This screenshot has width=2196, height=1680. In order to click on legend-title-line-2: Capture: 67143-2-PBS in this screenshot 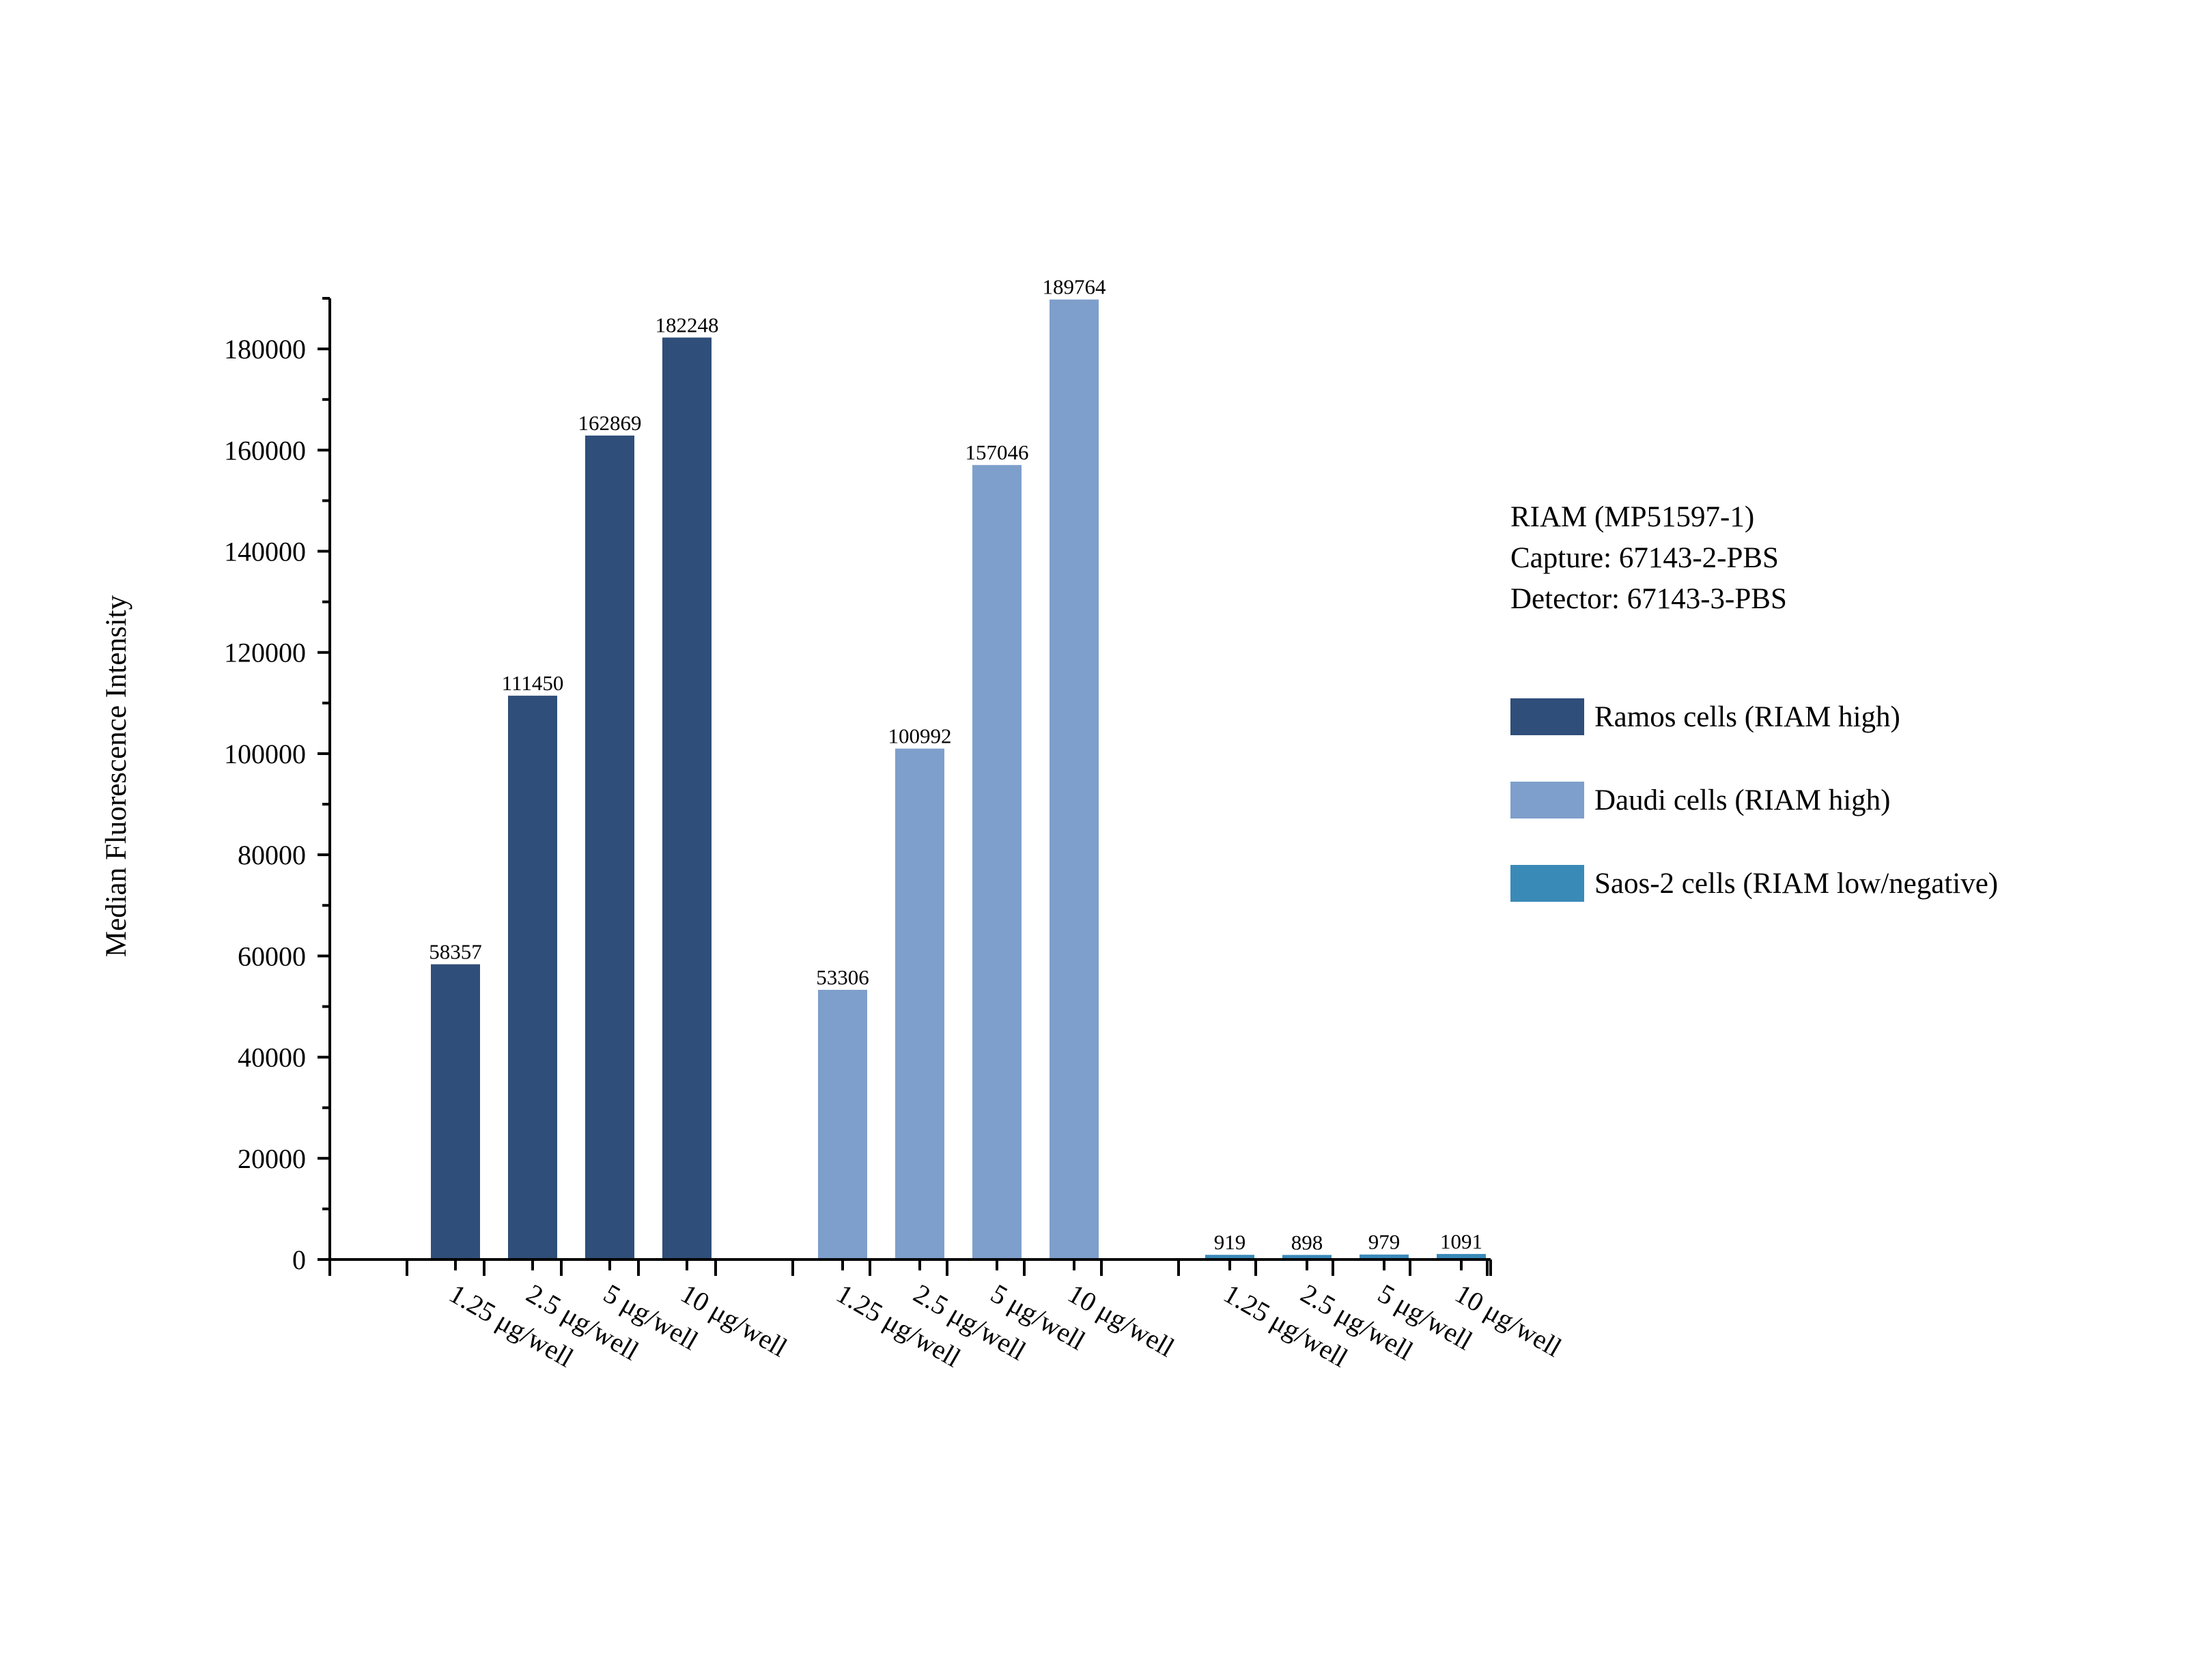, I will do `click(1645, 558)`.